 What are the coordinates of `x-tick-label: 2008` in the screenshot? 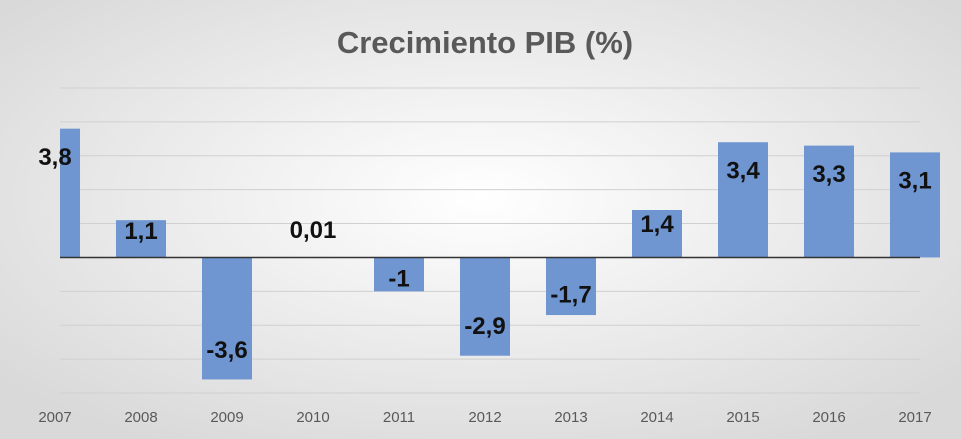 It's located at (140, 417).